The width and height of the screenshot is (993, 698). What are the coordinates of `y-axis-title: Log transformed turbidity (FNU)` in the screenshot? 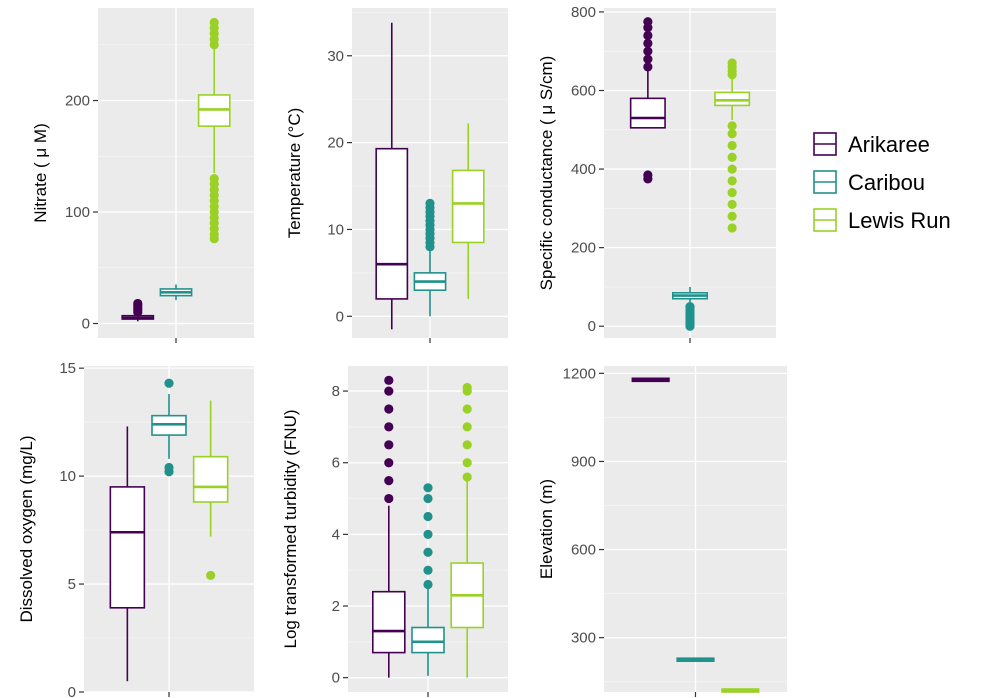 It's located at (290, 528).